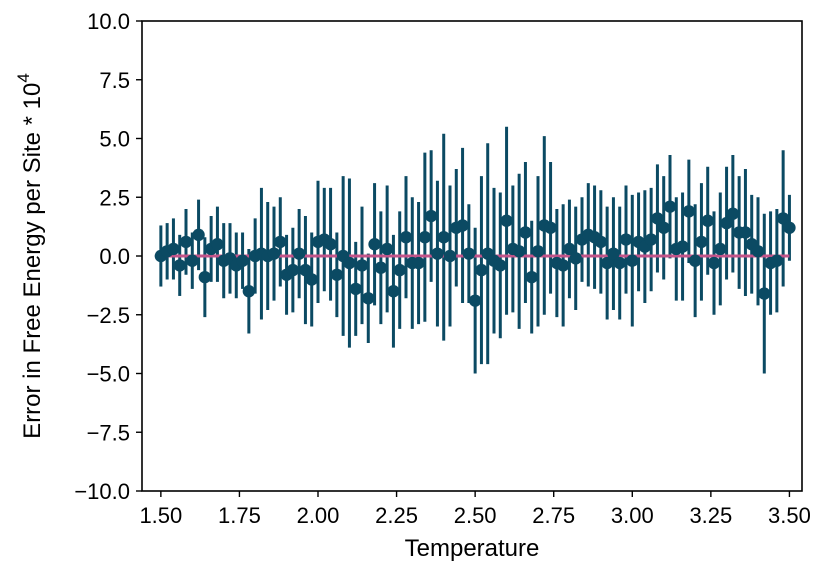 This screenshot has width=830, height=574. I want to click on data-points, so click(475, 253).